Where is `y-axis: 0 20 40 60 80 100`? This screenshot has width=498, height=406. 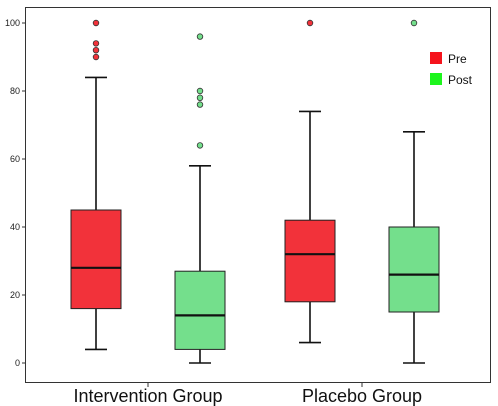 y-axis: 0 20 40 60 80 100 is located at coordinates (15, 193).